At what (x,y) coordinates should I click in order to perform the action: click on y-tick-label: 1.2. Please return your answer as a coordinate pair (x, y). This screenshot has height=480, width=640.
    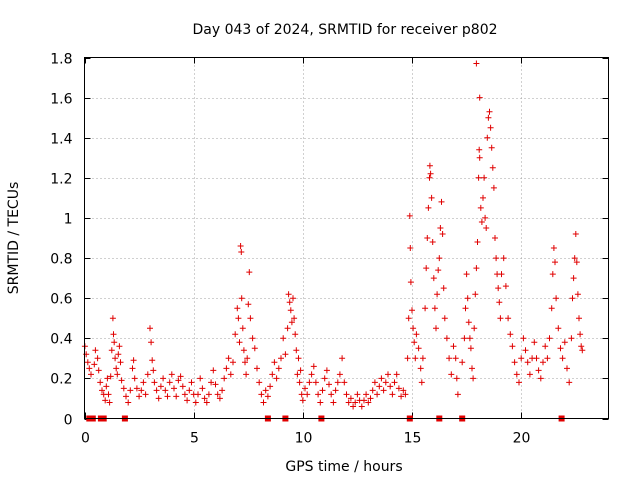
    Looking at the image, I should click on (61, 180).